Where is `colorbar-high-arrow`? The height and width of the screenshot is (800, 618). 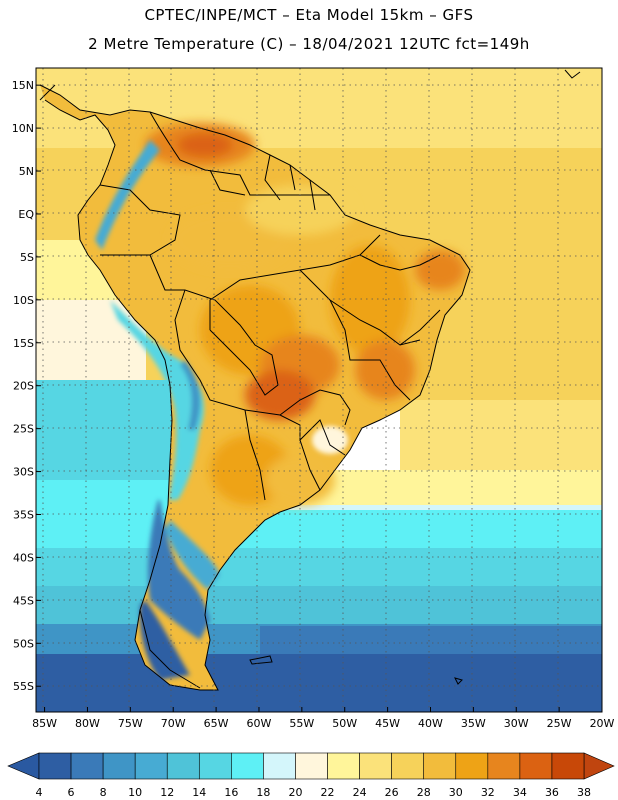 colorbar-high-arrow is located at coordinates (599, 766).